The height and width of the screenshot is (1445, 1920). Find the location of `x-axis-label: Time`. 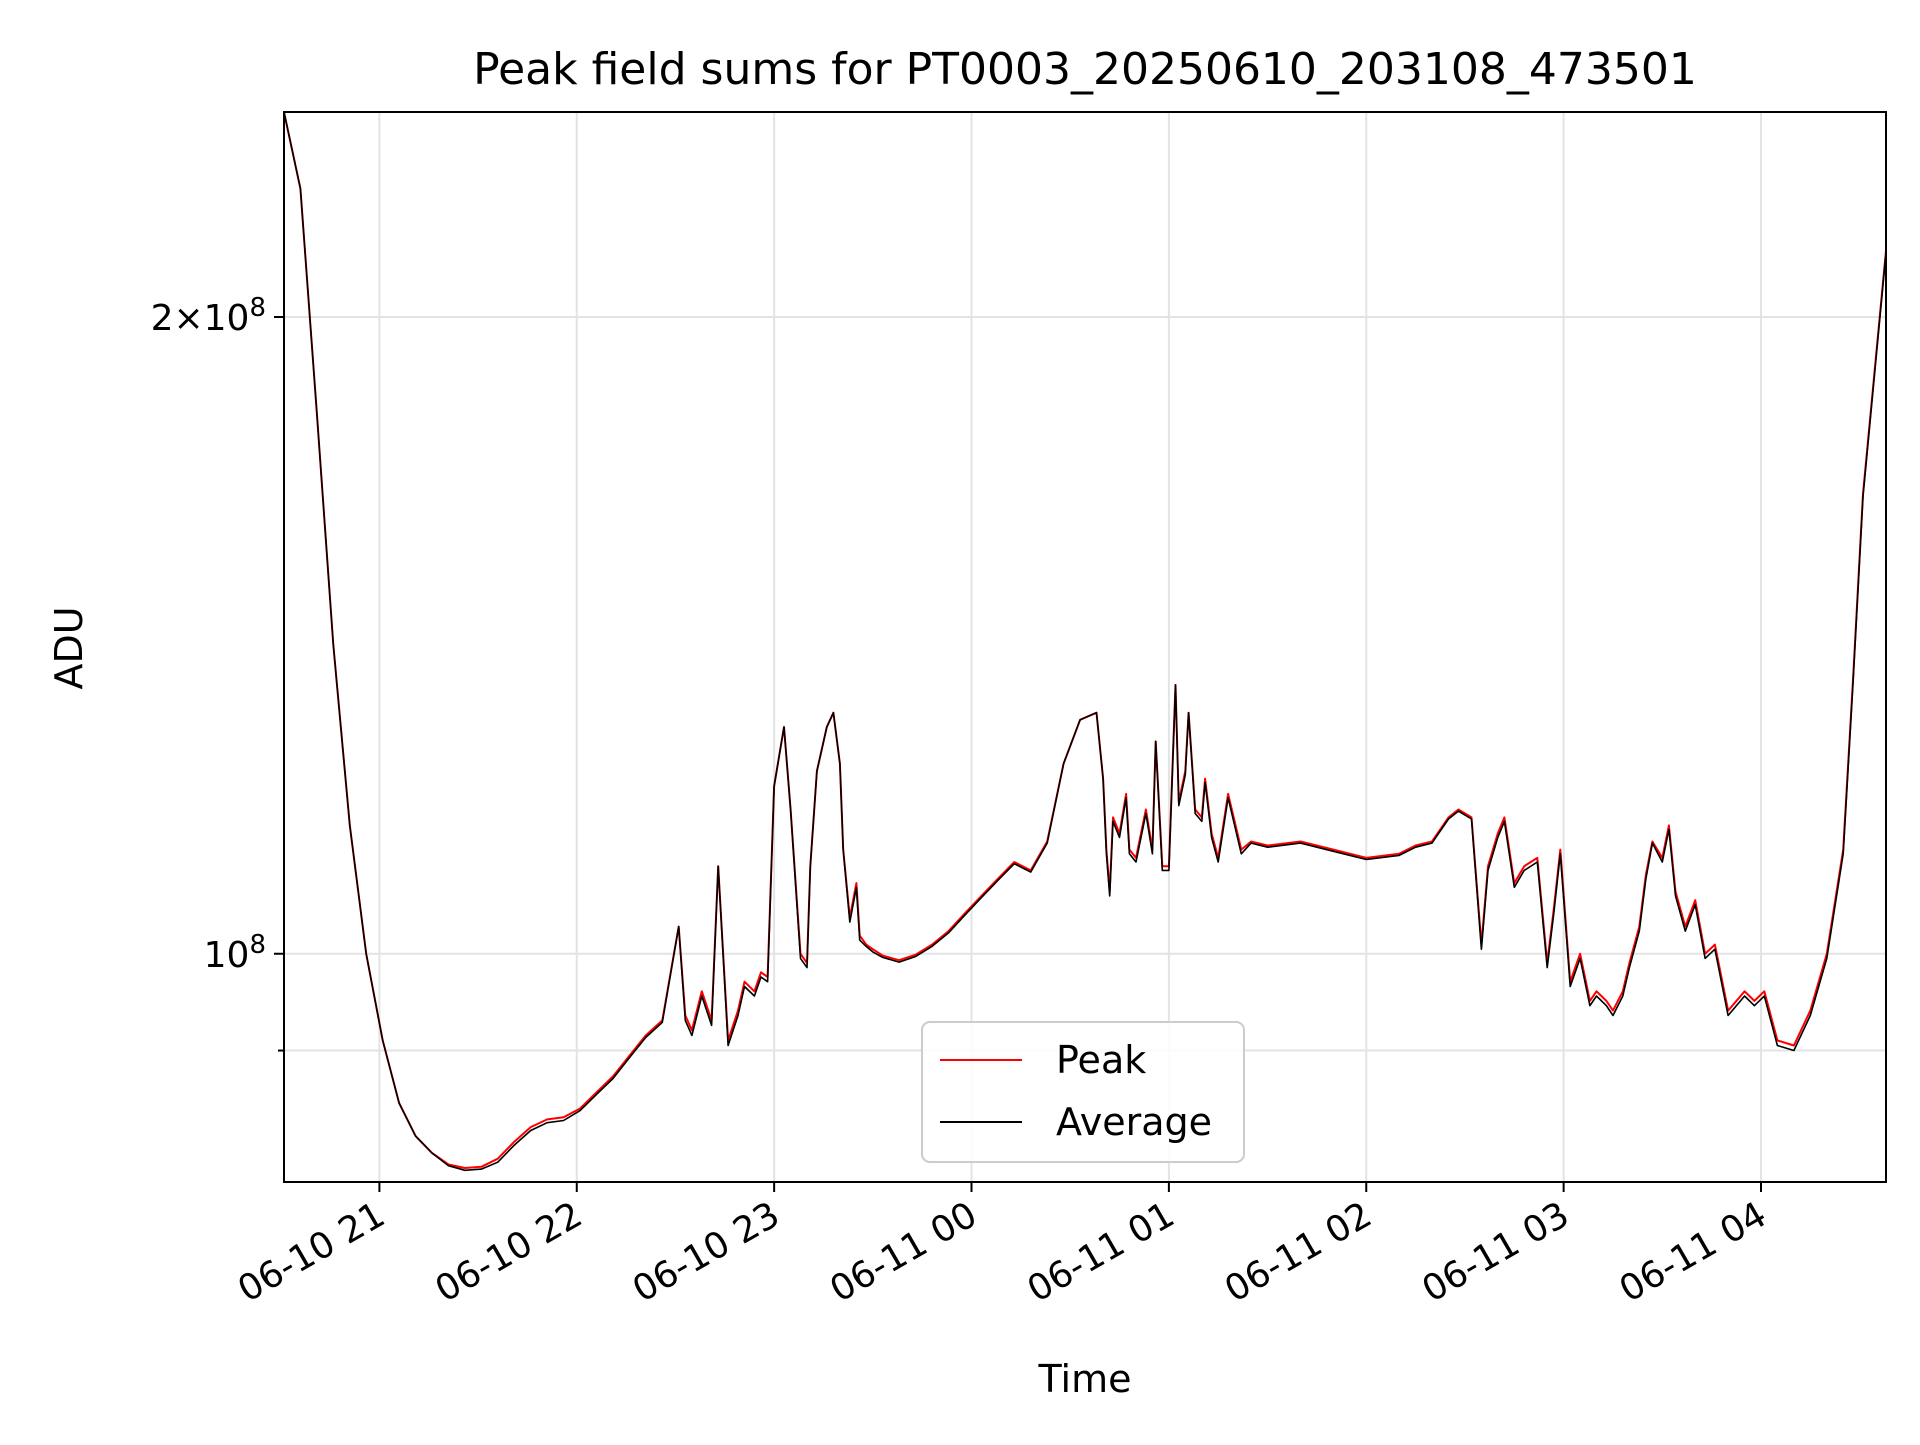

x-axis-label: Time is located at coordinates (1085, 1379).